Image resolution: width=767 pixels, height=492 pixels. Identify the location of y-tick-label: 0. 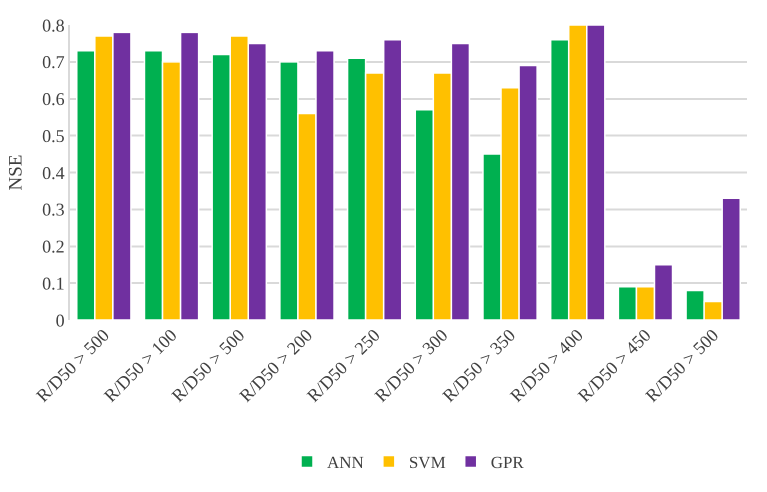
(60, 320).